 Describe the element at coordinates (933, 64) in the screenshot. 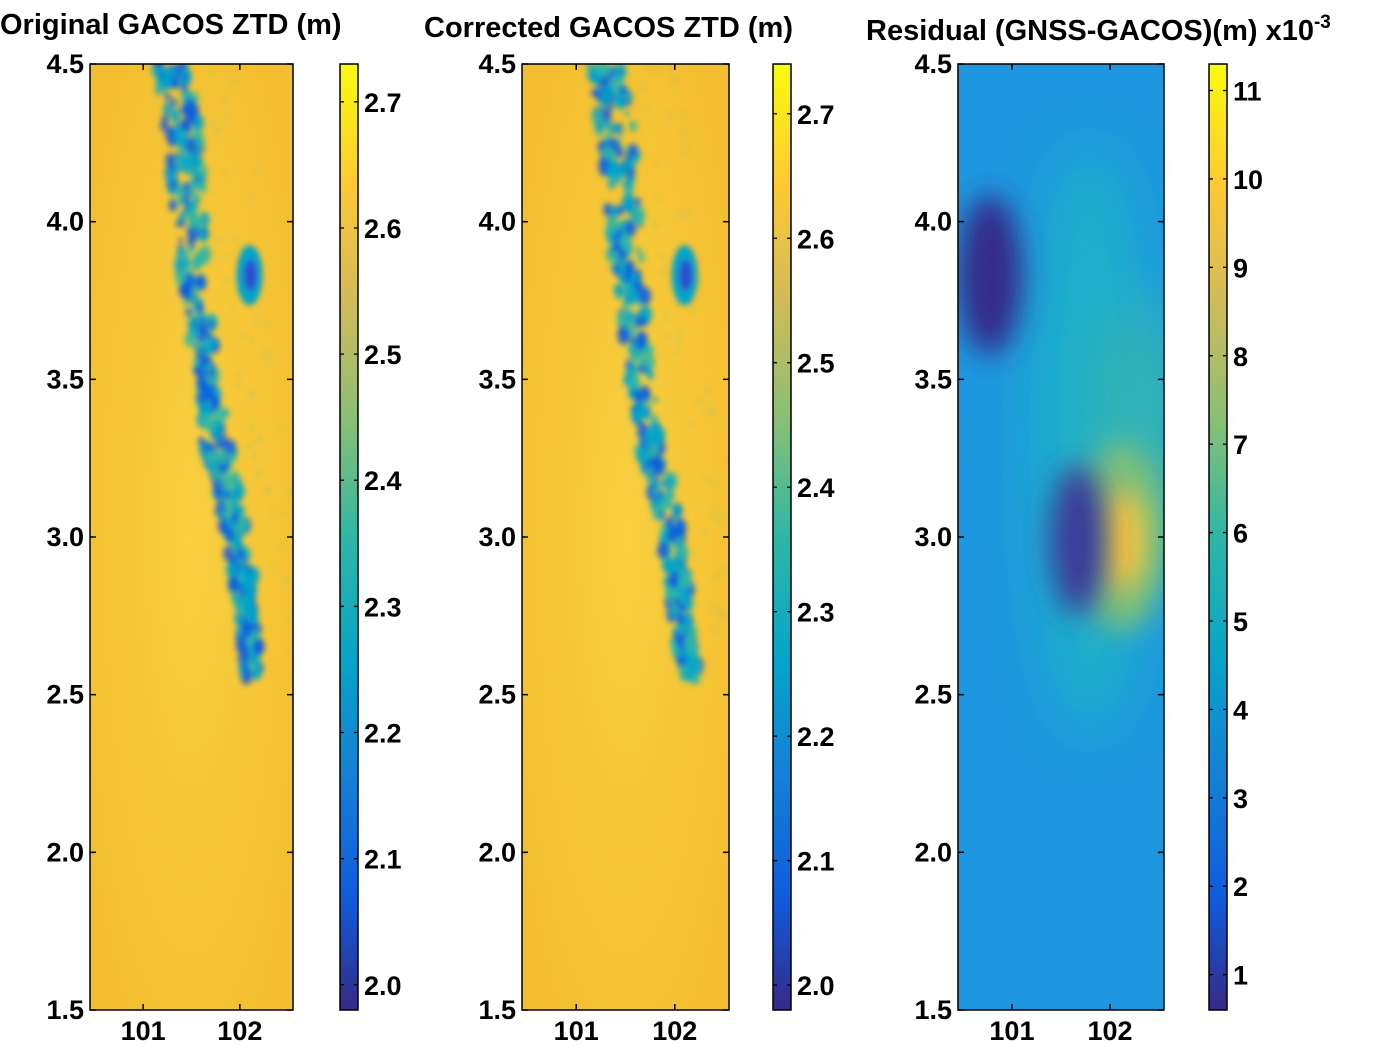

I see `y-tick-label: 4.5` at that location.